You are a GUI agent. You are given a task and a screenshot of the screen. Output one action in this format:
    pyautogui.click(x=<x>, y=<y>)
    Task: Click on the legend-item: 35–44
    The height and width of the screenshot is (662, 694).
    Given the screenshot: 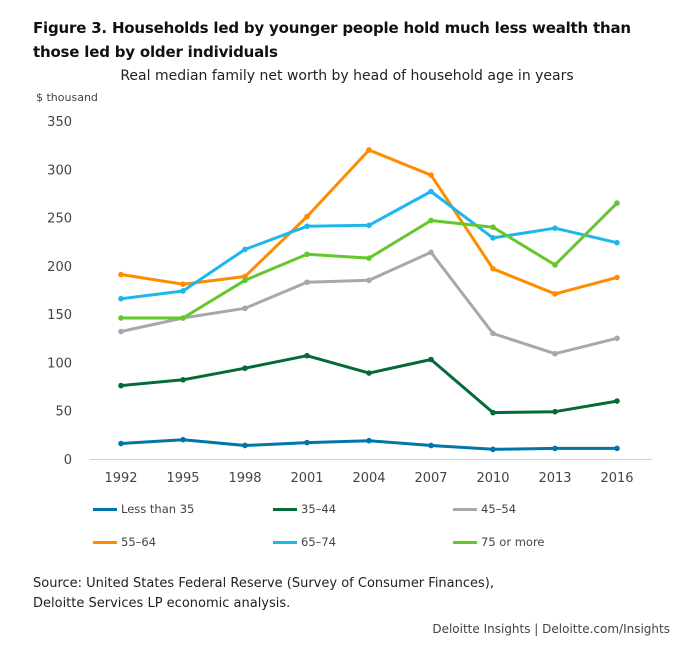 What is the action you would take?
    pyautogui.click(x=304, y=509)
    